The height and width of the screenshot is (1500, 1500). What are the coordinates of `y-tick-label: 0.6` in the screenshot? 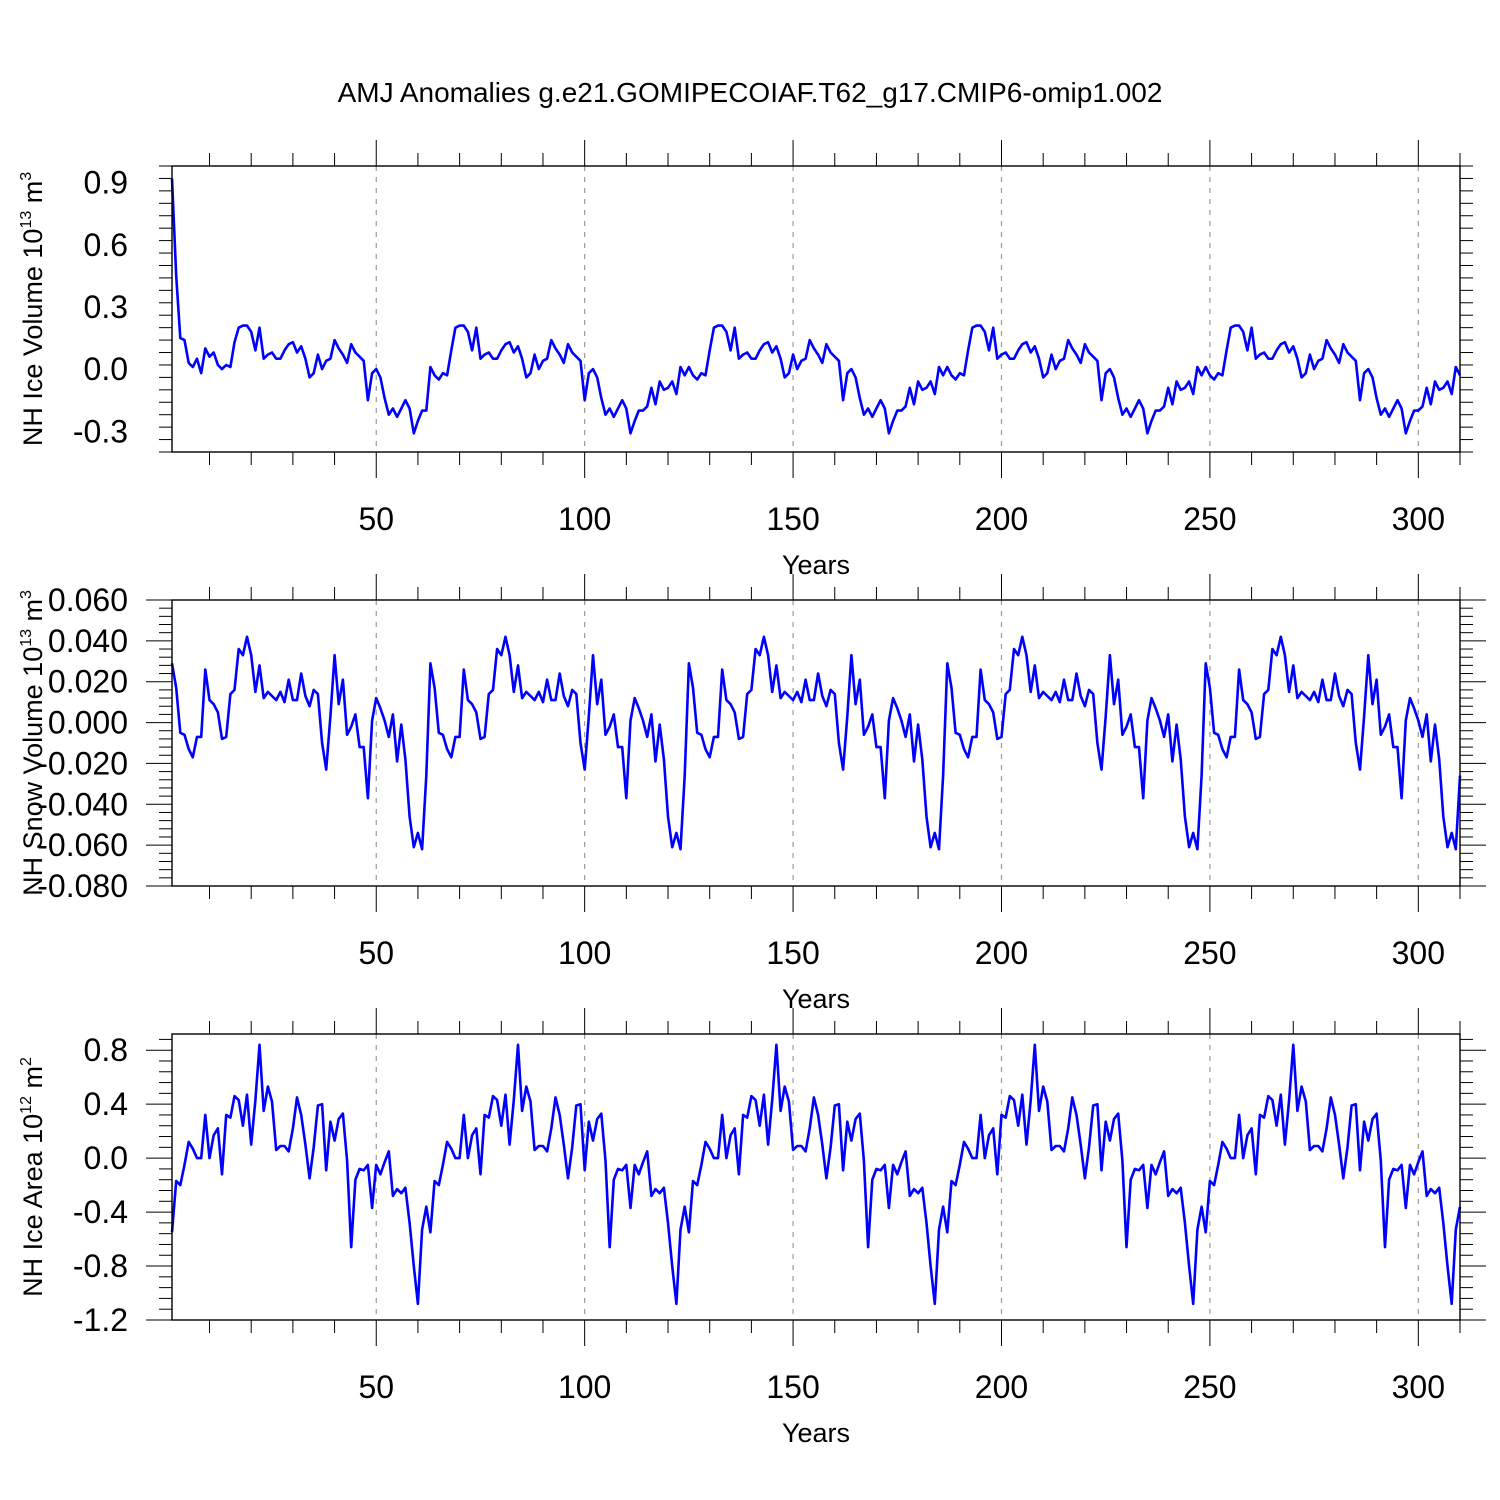 It's located at (106, 245).